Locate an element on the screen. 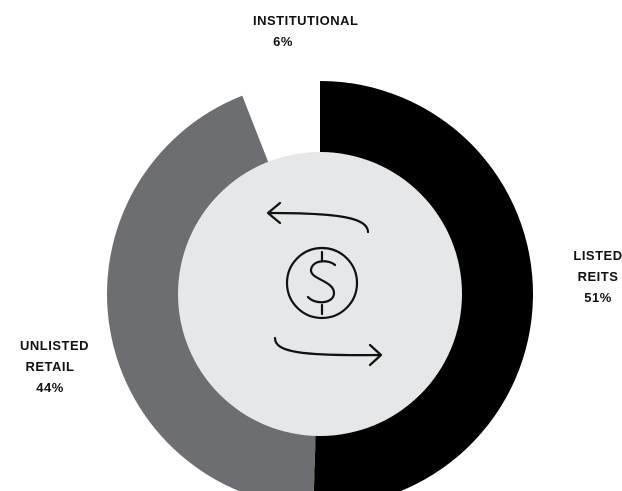 Image resolution: width=622 pixels, height=491 pixels. value-label: 44% is located at coordinates (50, 387).